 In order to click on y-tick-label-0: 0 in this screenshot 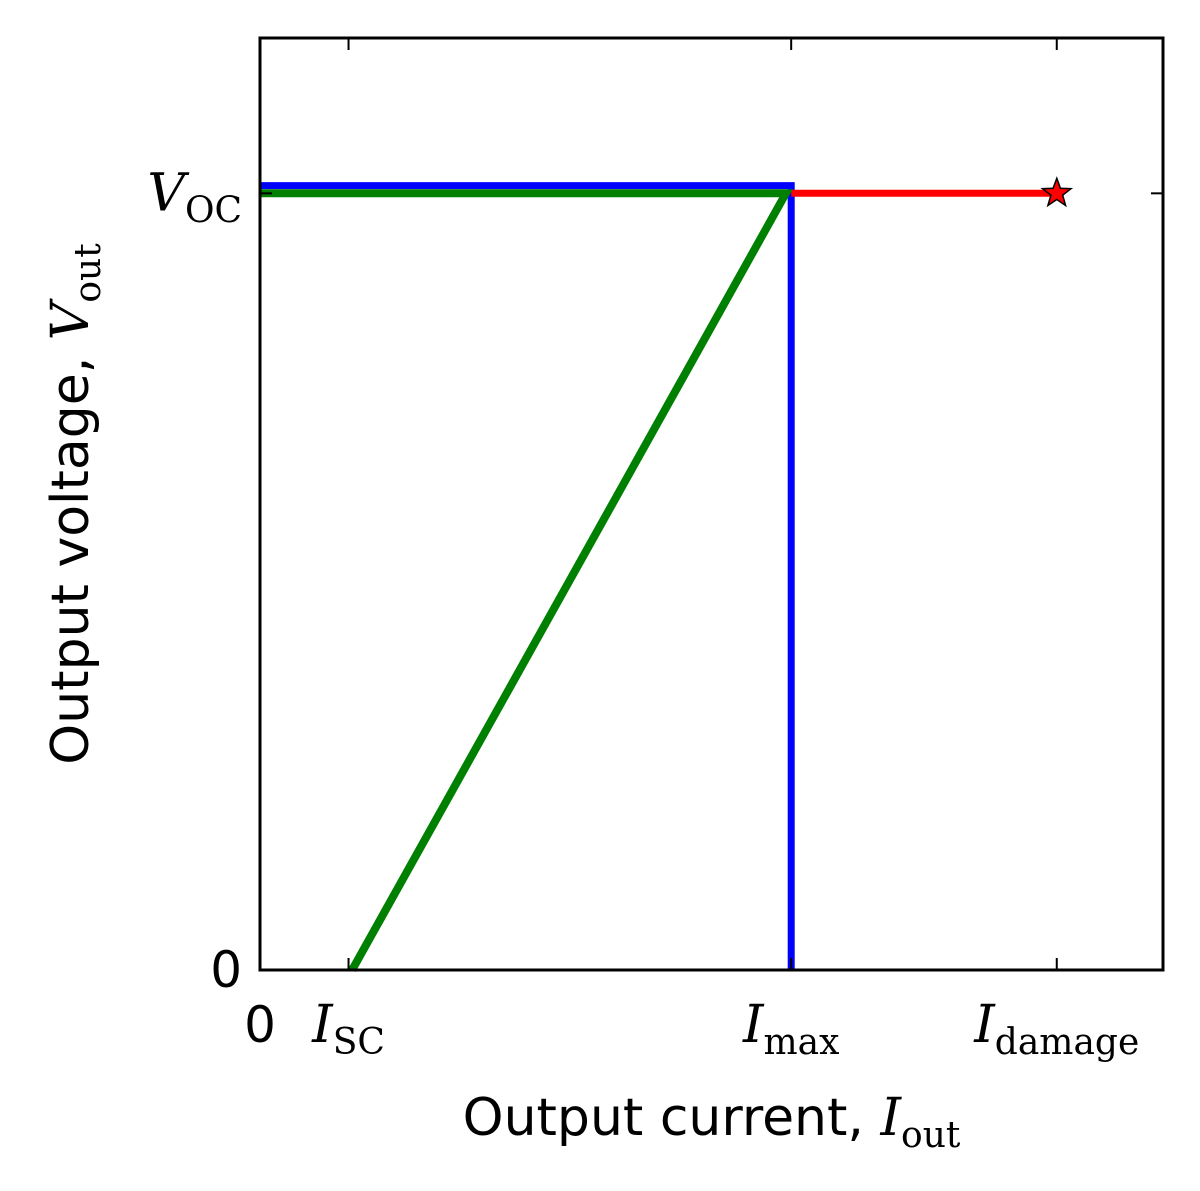, I will do `click(226, 970)`.